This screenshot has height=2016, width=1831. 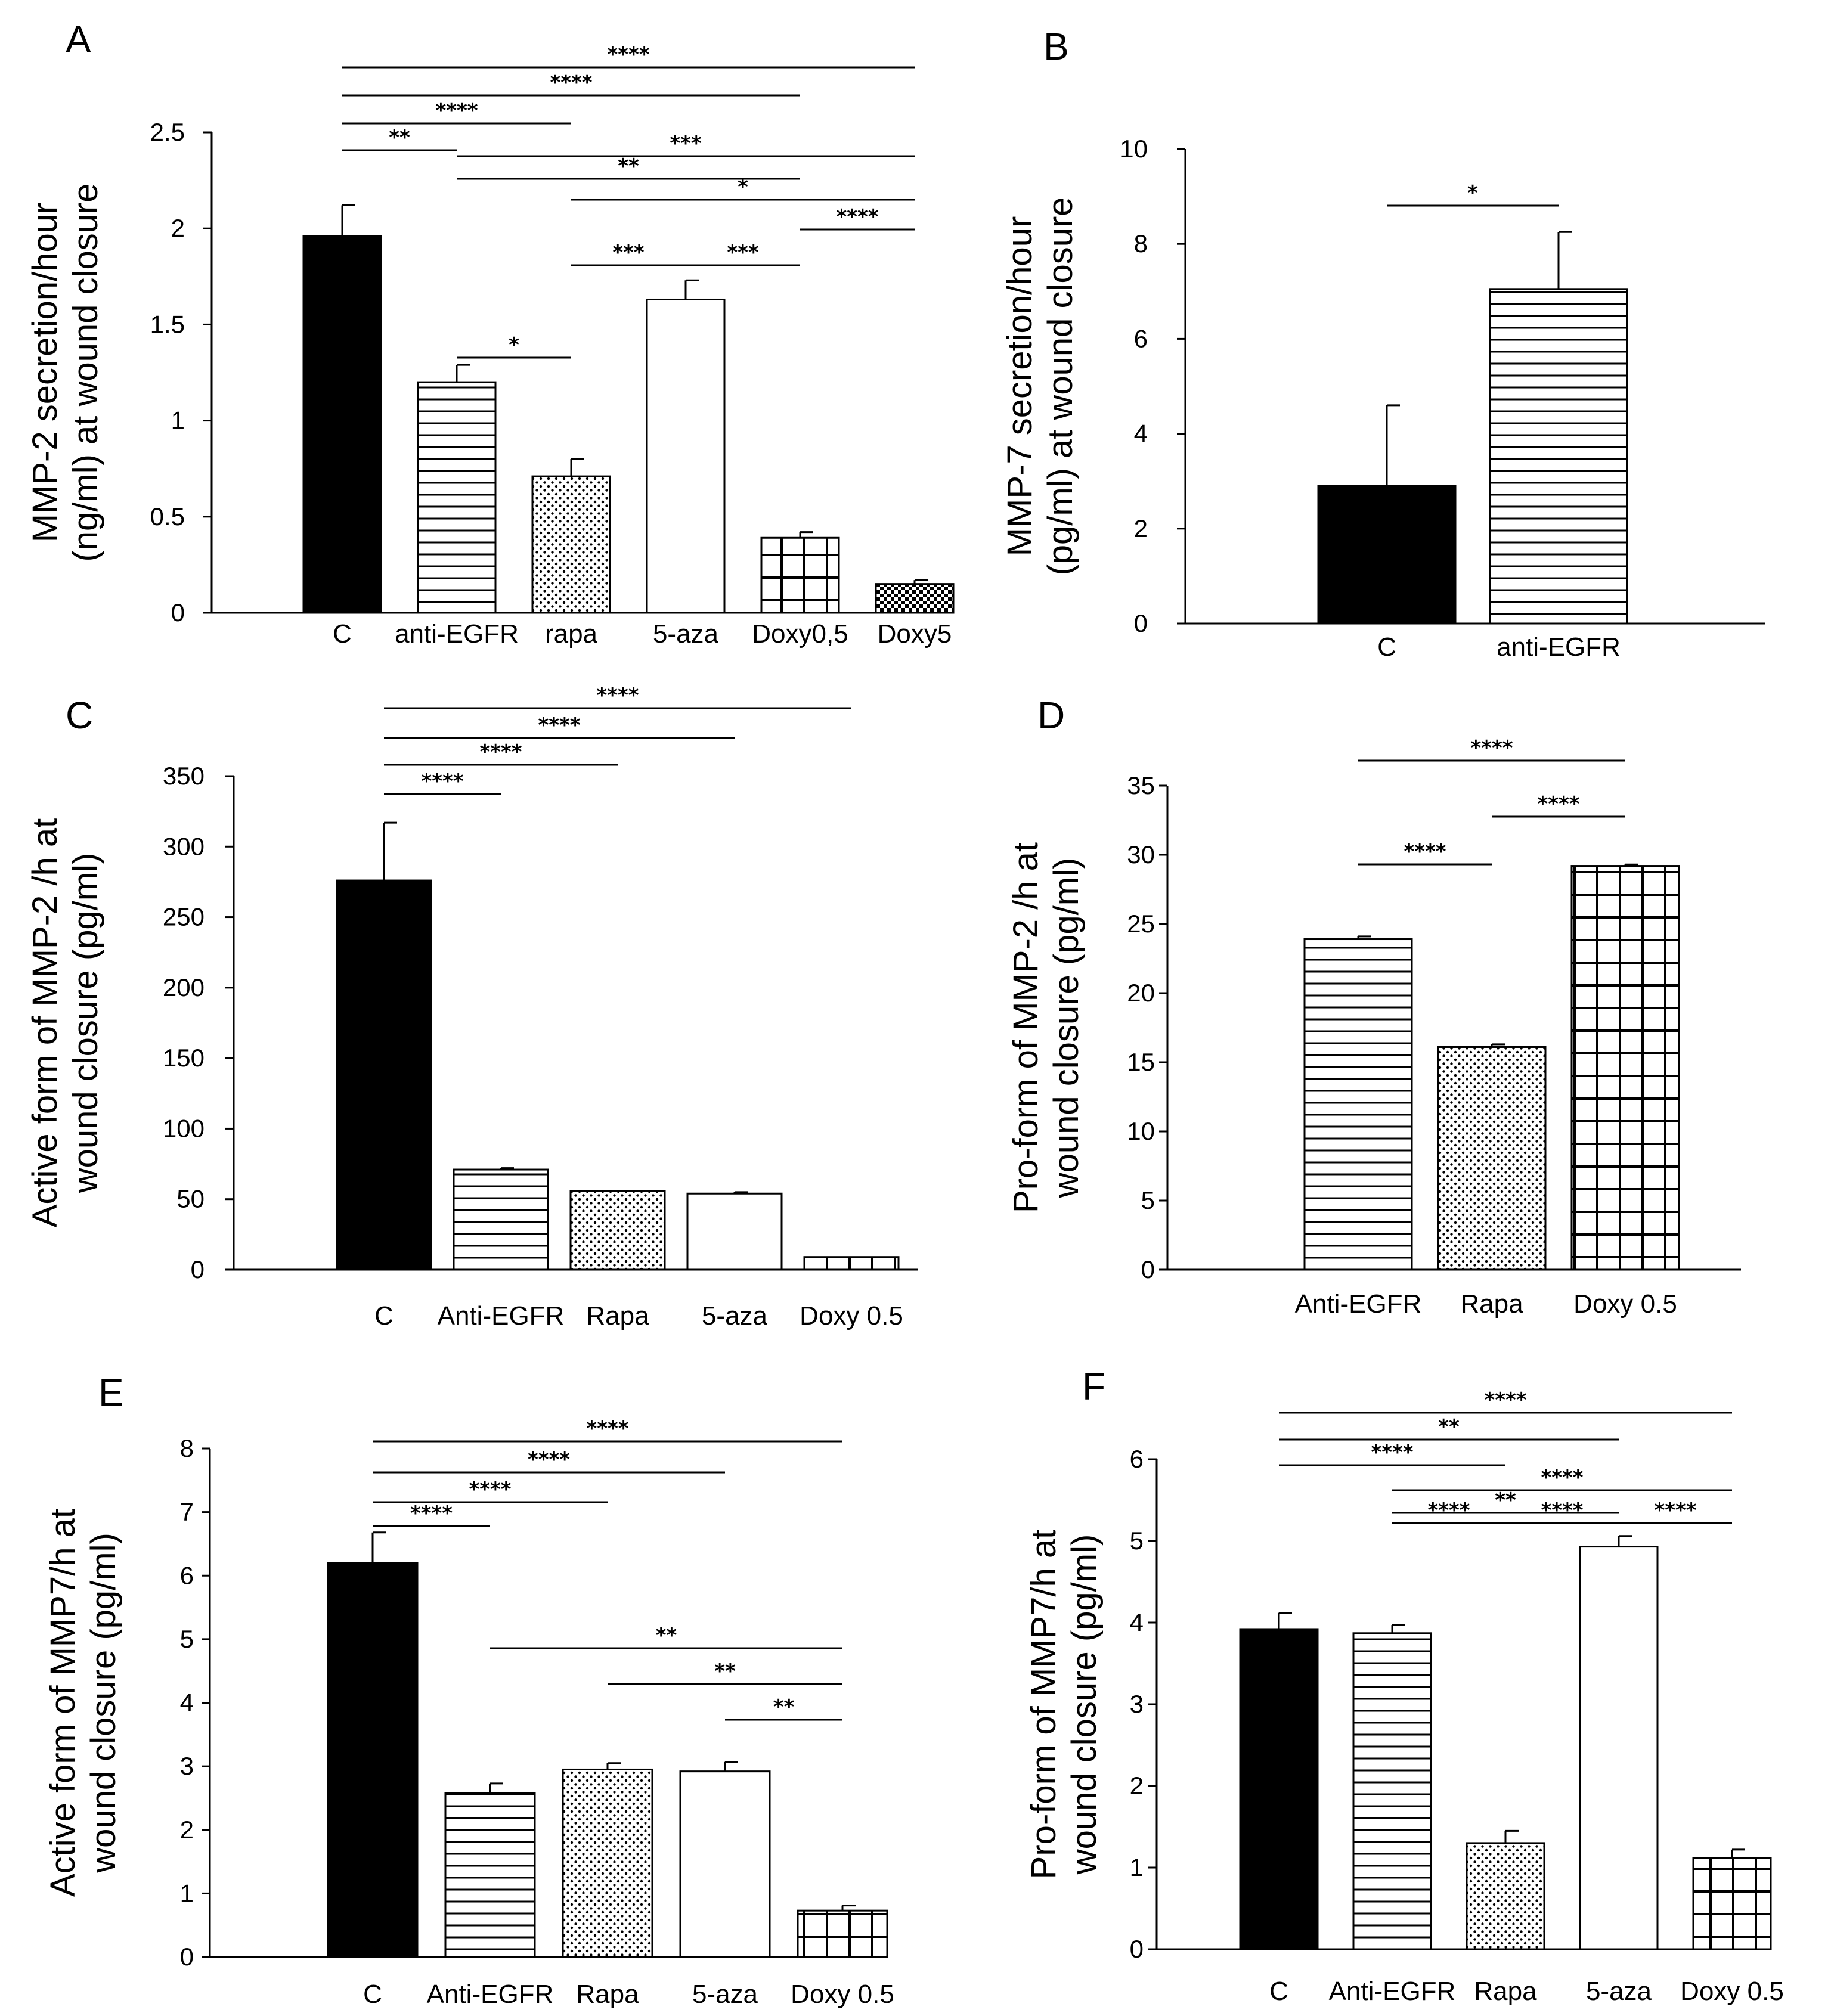 What do you see at coordinates (63, 1703) in the screenshot?
I see `y-axis-label: Active form of MMP7/h at` at bounding box center [63, 1703].